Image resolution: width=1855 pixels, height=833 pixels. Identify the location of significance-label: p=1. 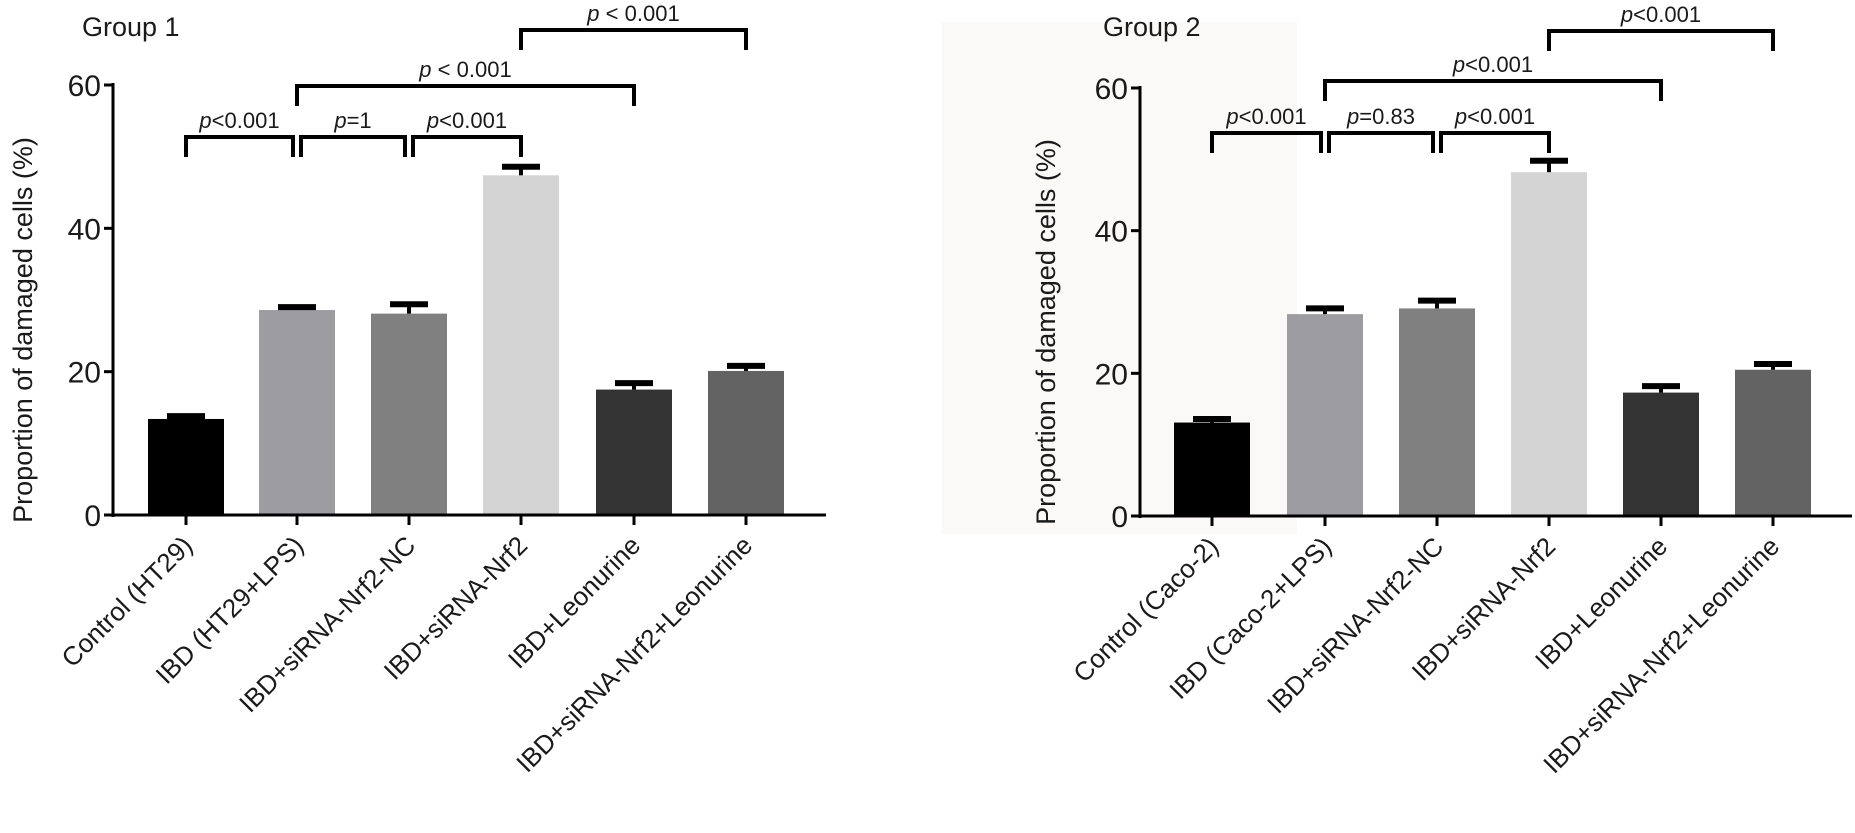
(352, 120).